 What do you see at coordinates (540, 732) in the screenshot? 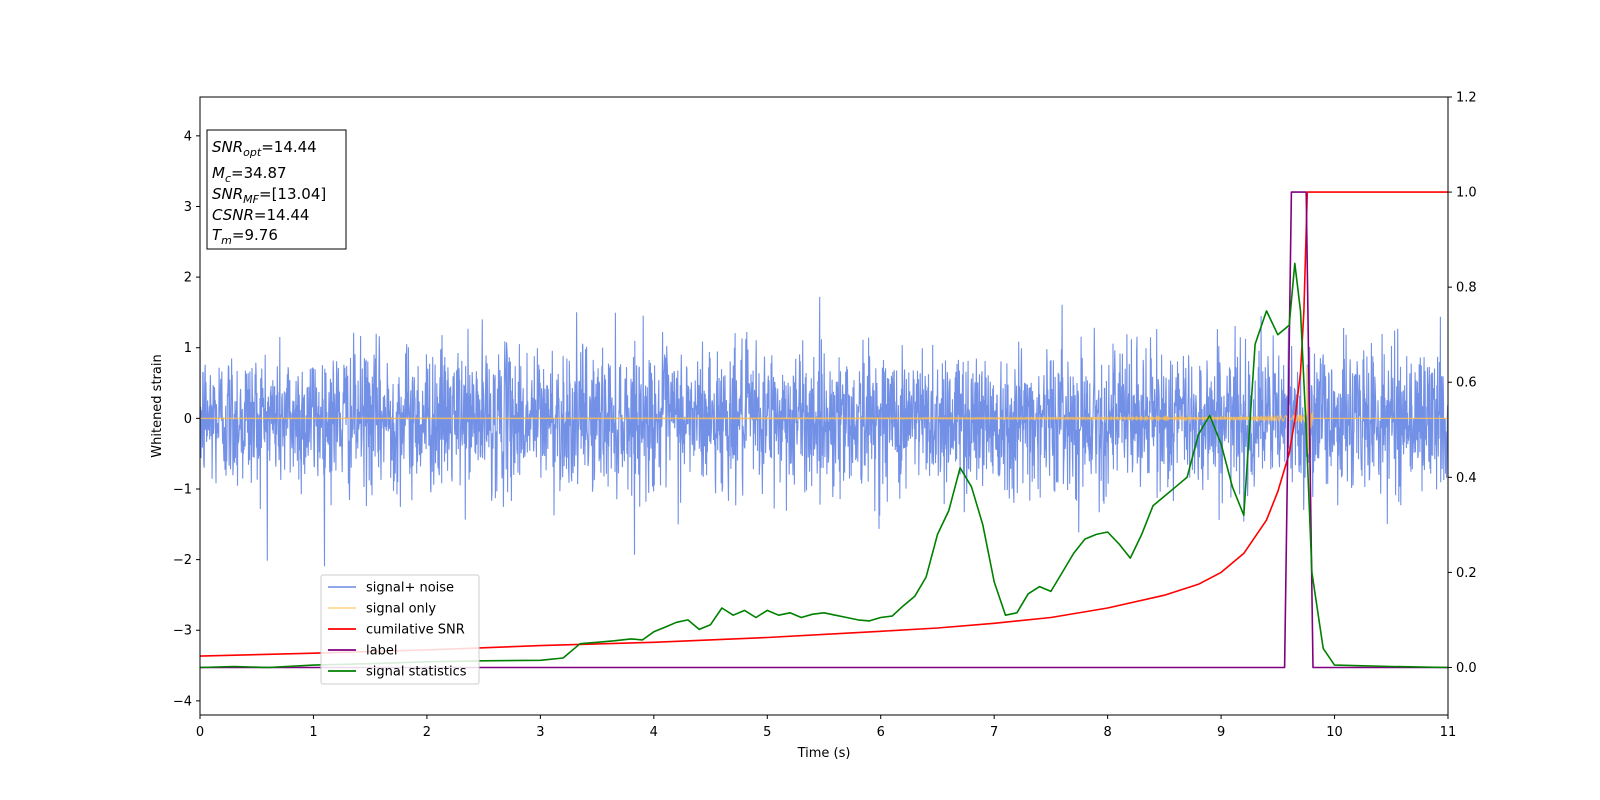
I see `x-tick-label: 3` at bounding box center [540, 732].